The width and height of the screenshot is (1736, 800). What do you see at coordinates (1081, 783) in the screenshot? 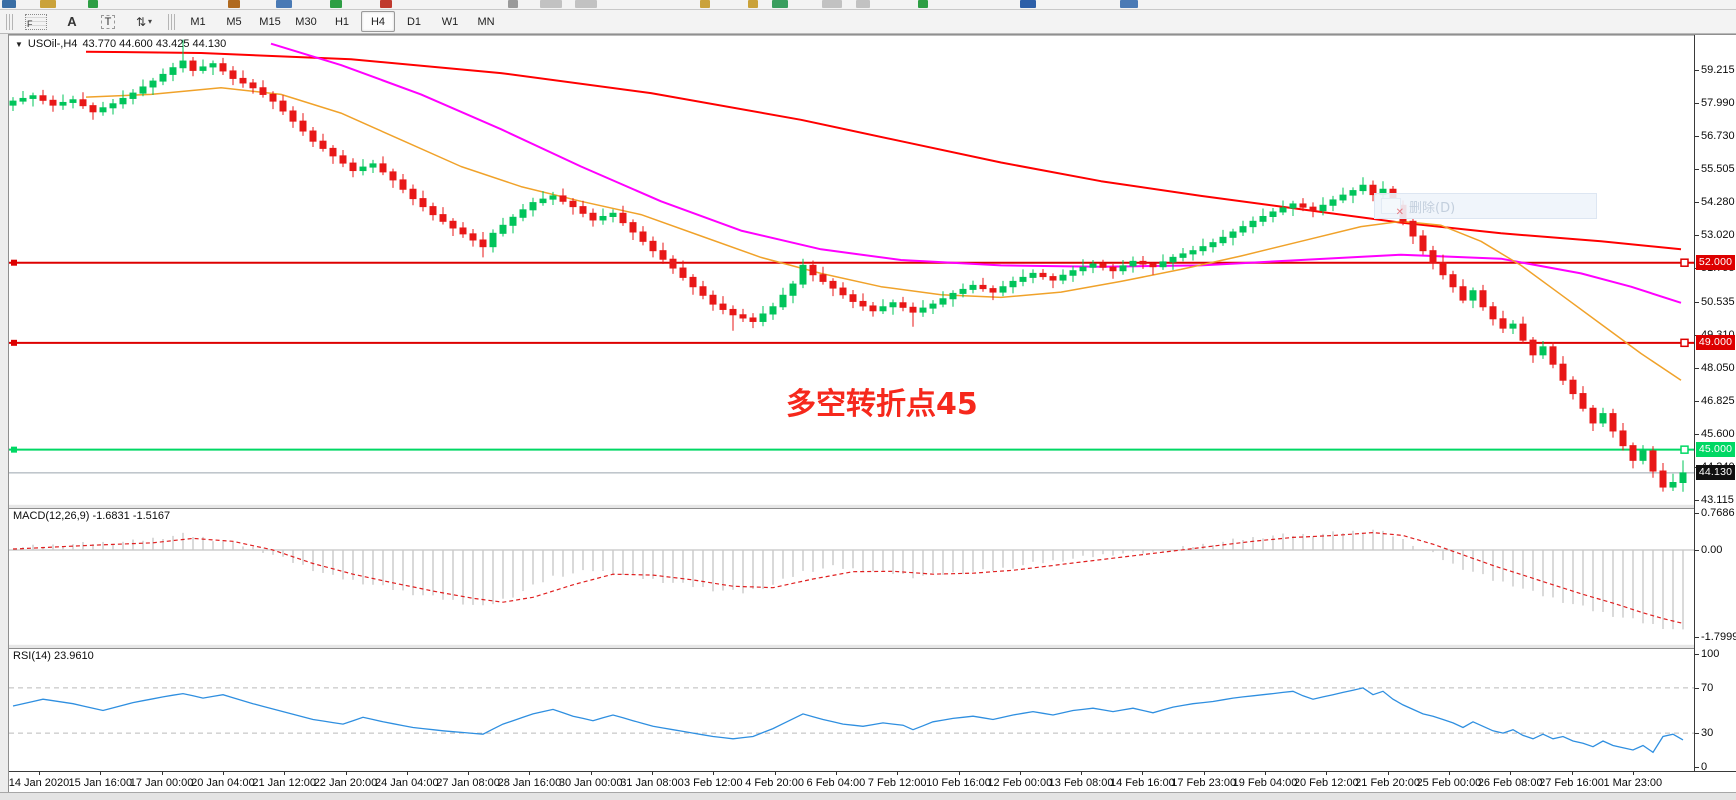
I see `time-axis-label: 13 Feb 08:00` at bounding box center [1081, 783].